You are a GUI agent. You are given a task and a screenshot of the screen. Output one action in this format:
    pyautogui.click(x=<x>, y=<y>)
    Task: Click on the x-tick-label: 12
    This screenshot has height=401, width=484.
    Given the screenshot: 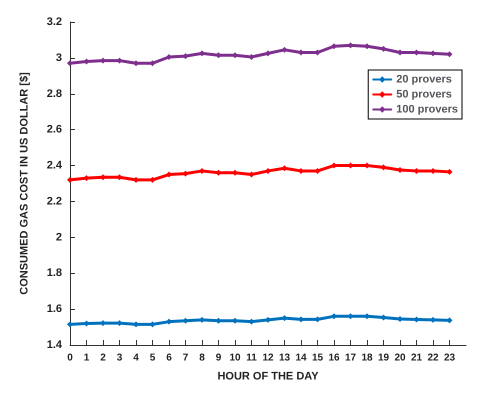 What is the action you would take?
    pyautogui.click(x=268, y=358)
    